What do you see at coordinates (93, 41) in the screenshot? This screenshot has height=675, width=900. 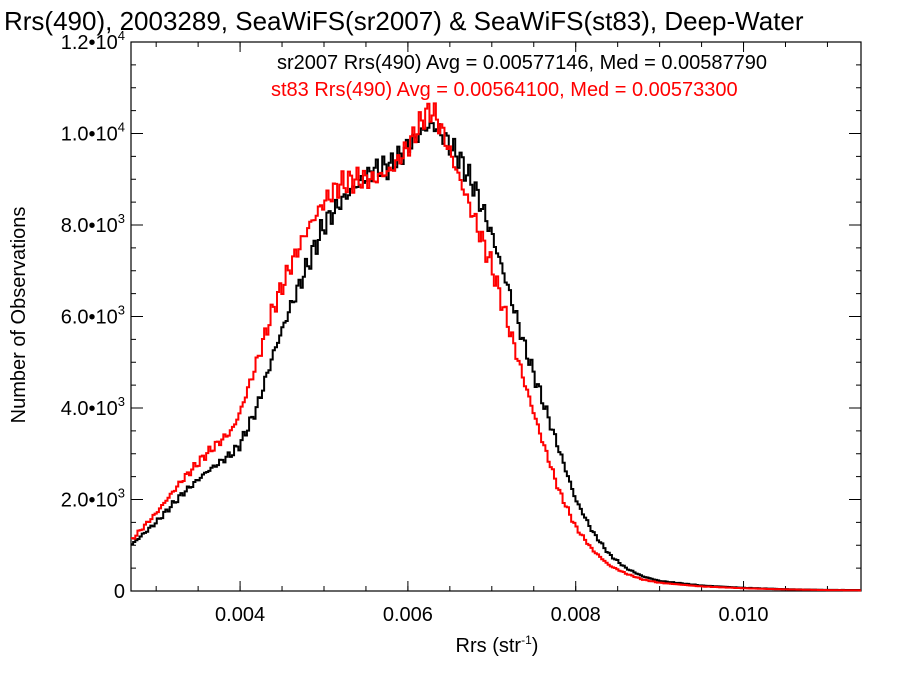 I see `y-tick-label: 1.2•104` at bounding box center [93, 41].